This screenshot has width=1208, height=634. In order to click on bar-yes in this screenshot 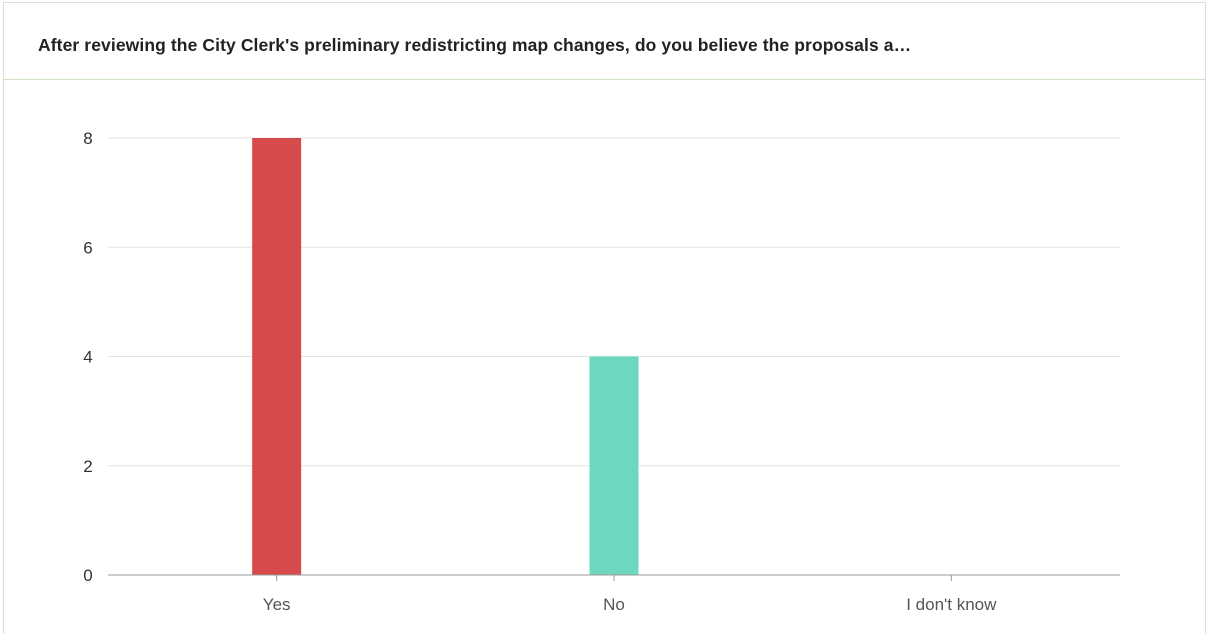, I will do `click(277, 356)`.